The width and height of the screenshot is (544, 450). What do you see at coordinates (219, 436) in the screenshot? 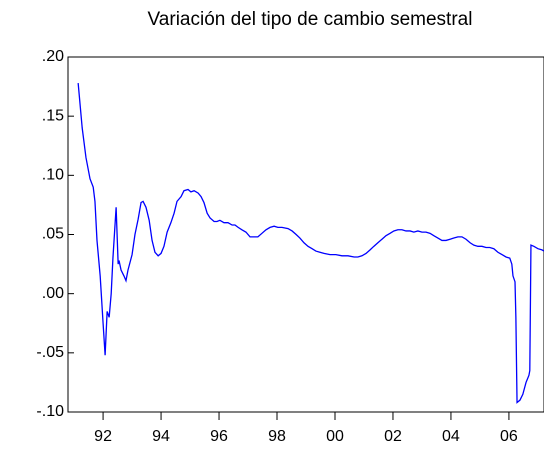
I see `x-tick-label: 96` at bounding box center [219, 436].